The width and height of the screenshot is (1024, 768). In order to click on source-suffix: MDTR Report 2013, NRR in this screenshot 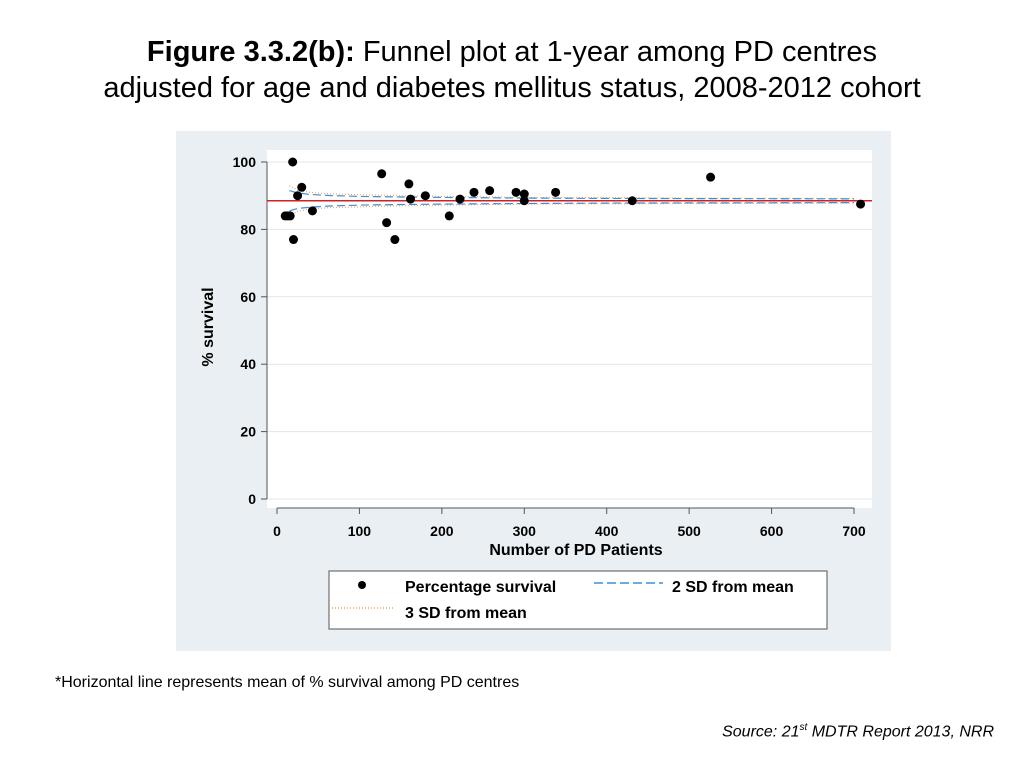, I will do `click(900, 732)`.